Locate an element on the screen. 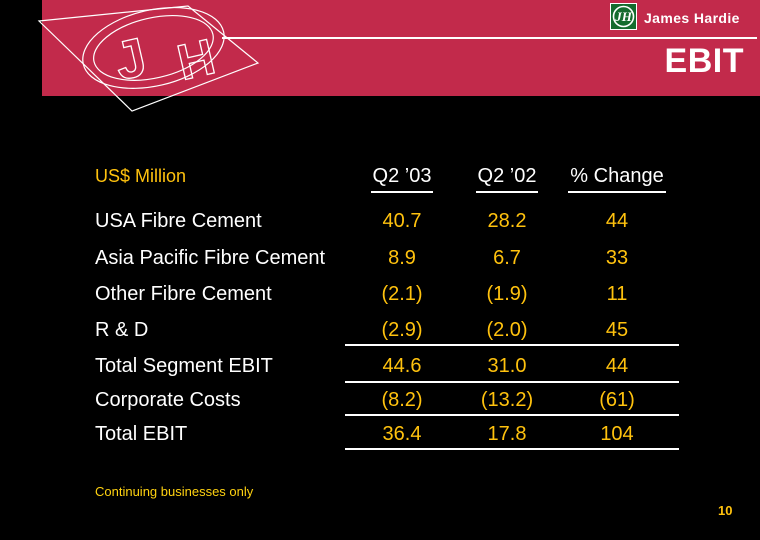  row-value-q2-02: 6.7 is located at coordinates (507, 258).